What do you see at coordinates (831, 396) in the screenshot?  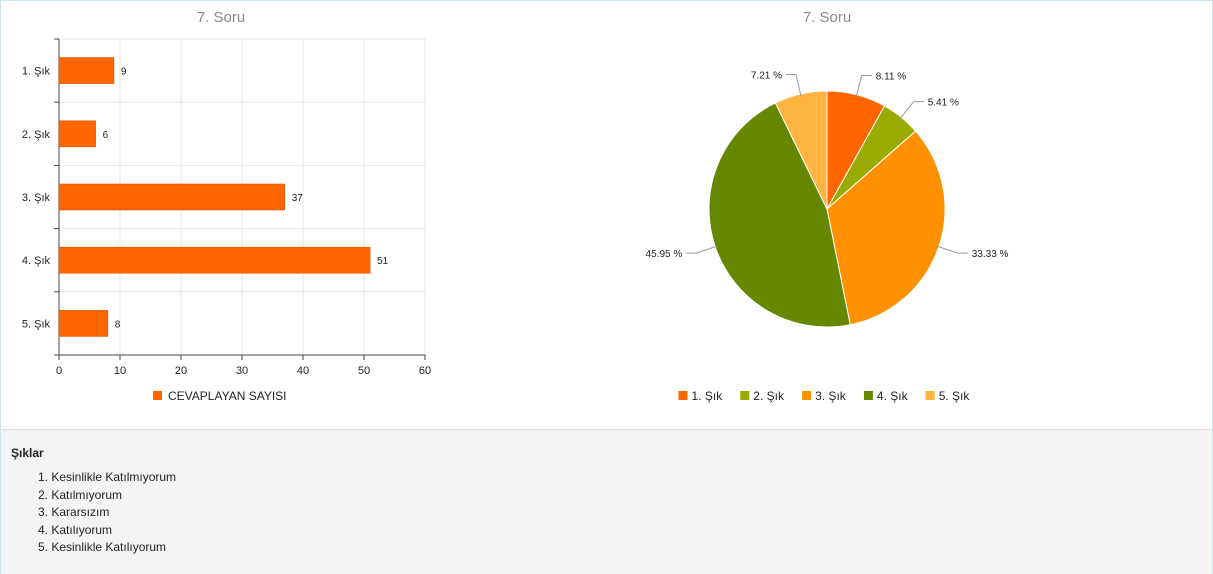 I see `legend-label: 3. Şık` at bounding box center [831, 396].